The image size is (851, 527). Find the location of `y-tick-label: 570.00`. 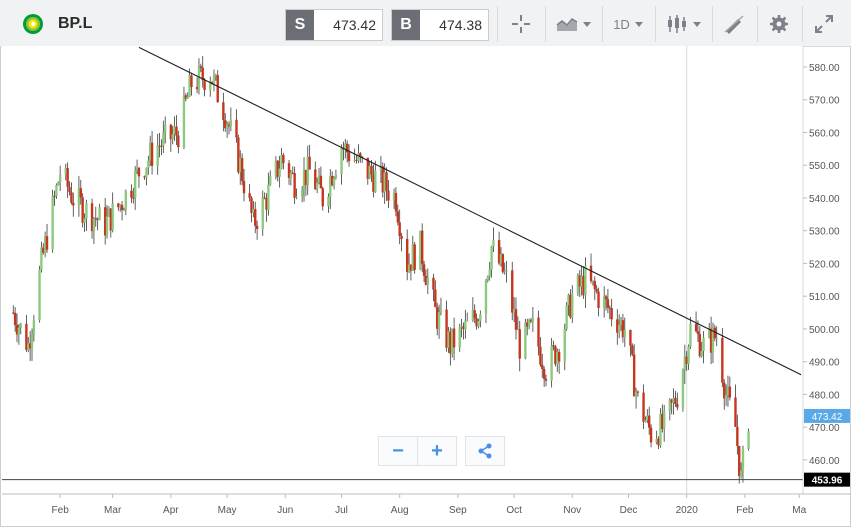

y-tick-label: 570.00 is located at coordinates (824, 101).